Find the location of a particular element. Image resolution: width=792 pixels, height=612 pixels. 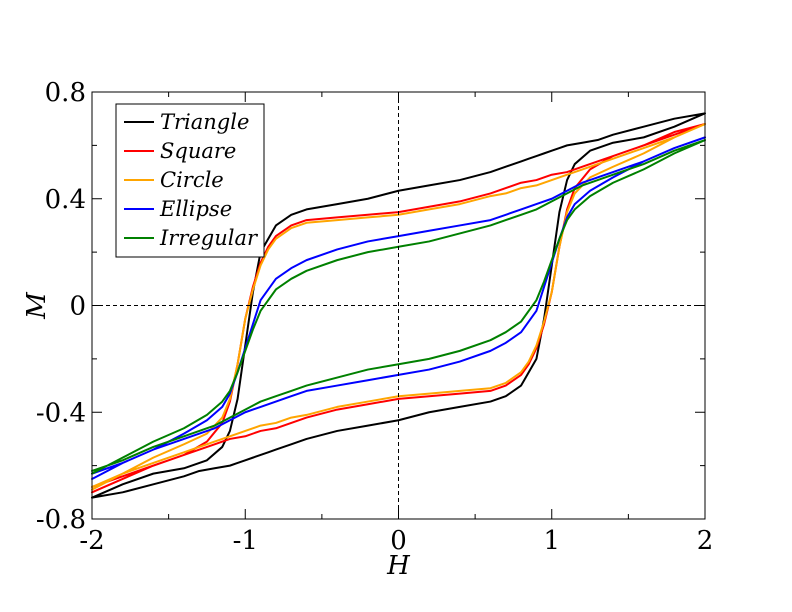

legend-label-circle: Circle is located at coordinates (192, 180).